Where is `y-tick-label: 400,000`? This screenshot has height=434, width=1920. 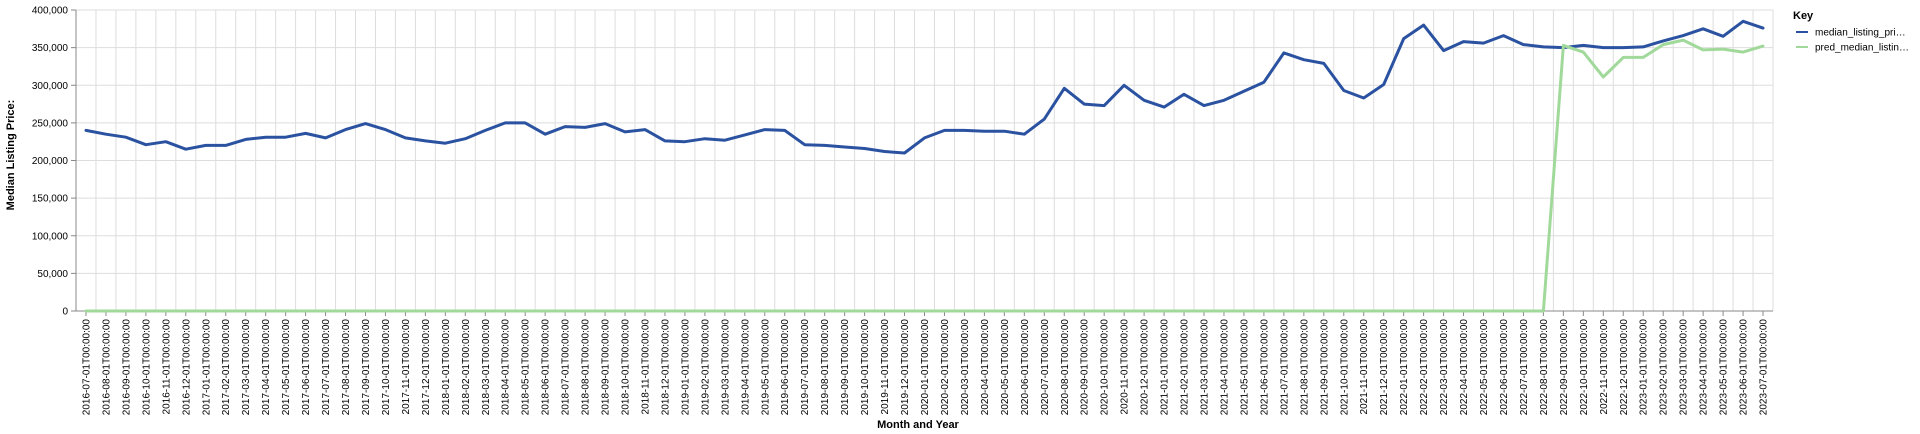 y-tick-label: 400,000 is located at coordinates (50, 11).